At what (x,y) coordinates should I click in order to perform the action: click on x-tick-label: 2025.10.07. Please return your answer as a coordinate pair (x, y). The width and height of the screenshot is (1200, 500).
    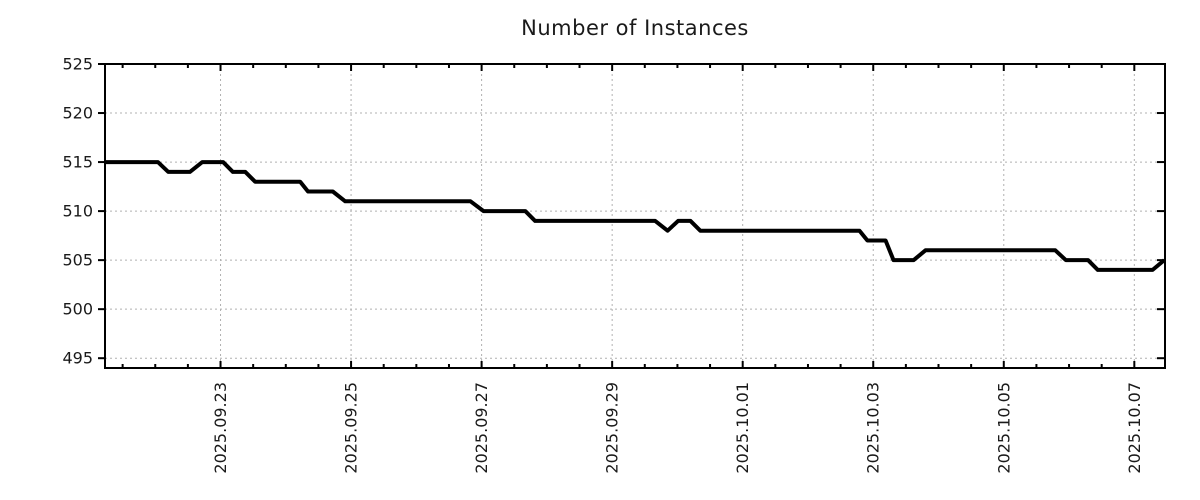
    Looking at the image, I should click on (1134, 428).